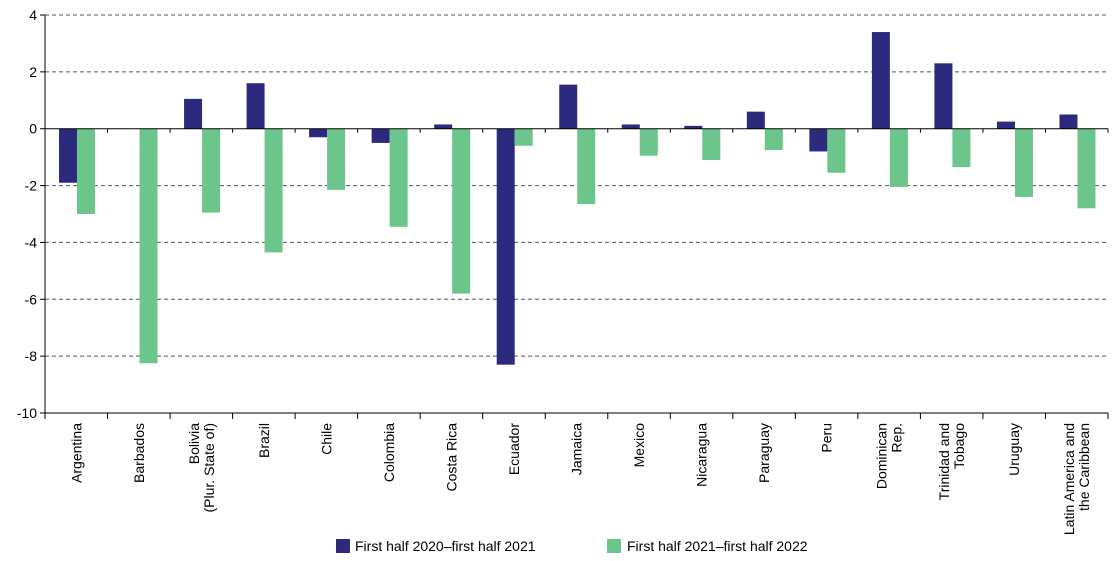 Image resolution: width=1112 pixels, height=561 pixels. I want to click on legend-label-series-2: First half 2021–first half 2022, so click(717, 546).